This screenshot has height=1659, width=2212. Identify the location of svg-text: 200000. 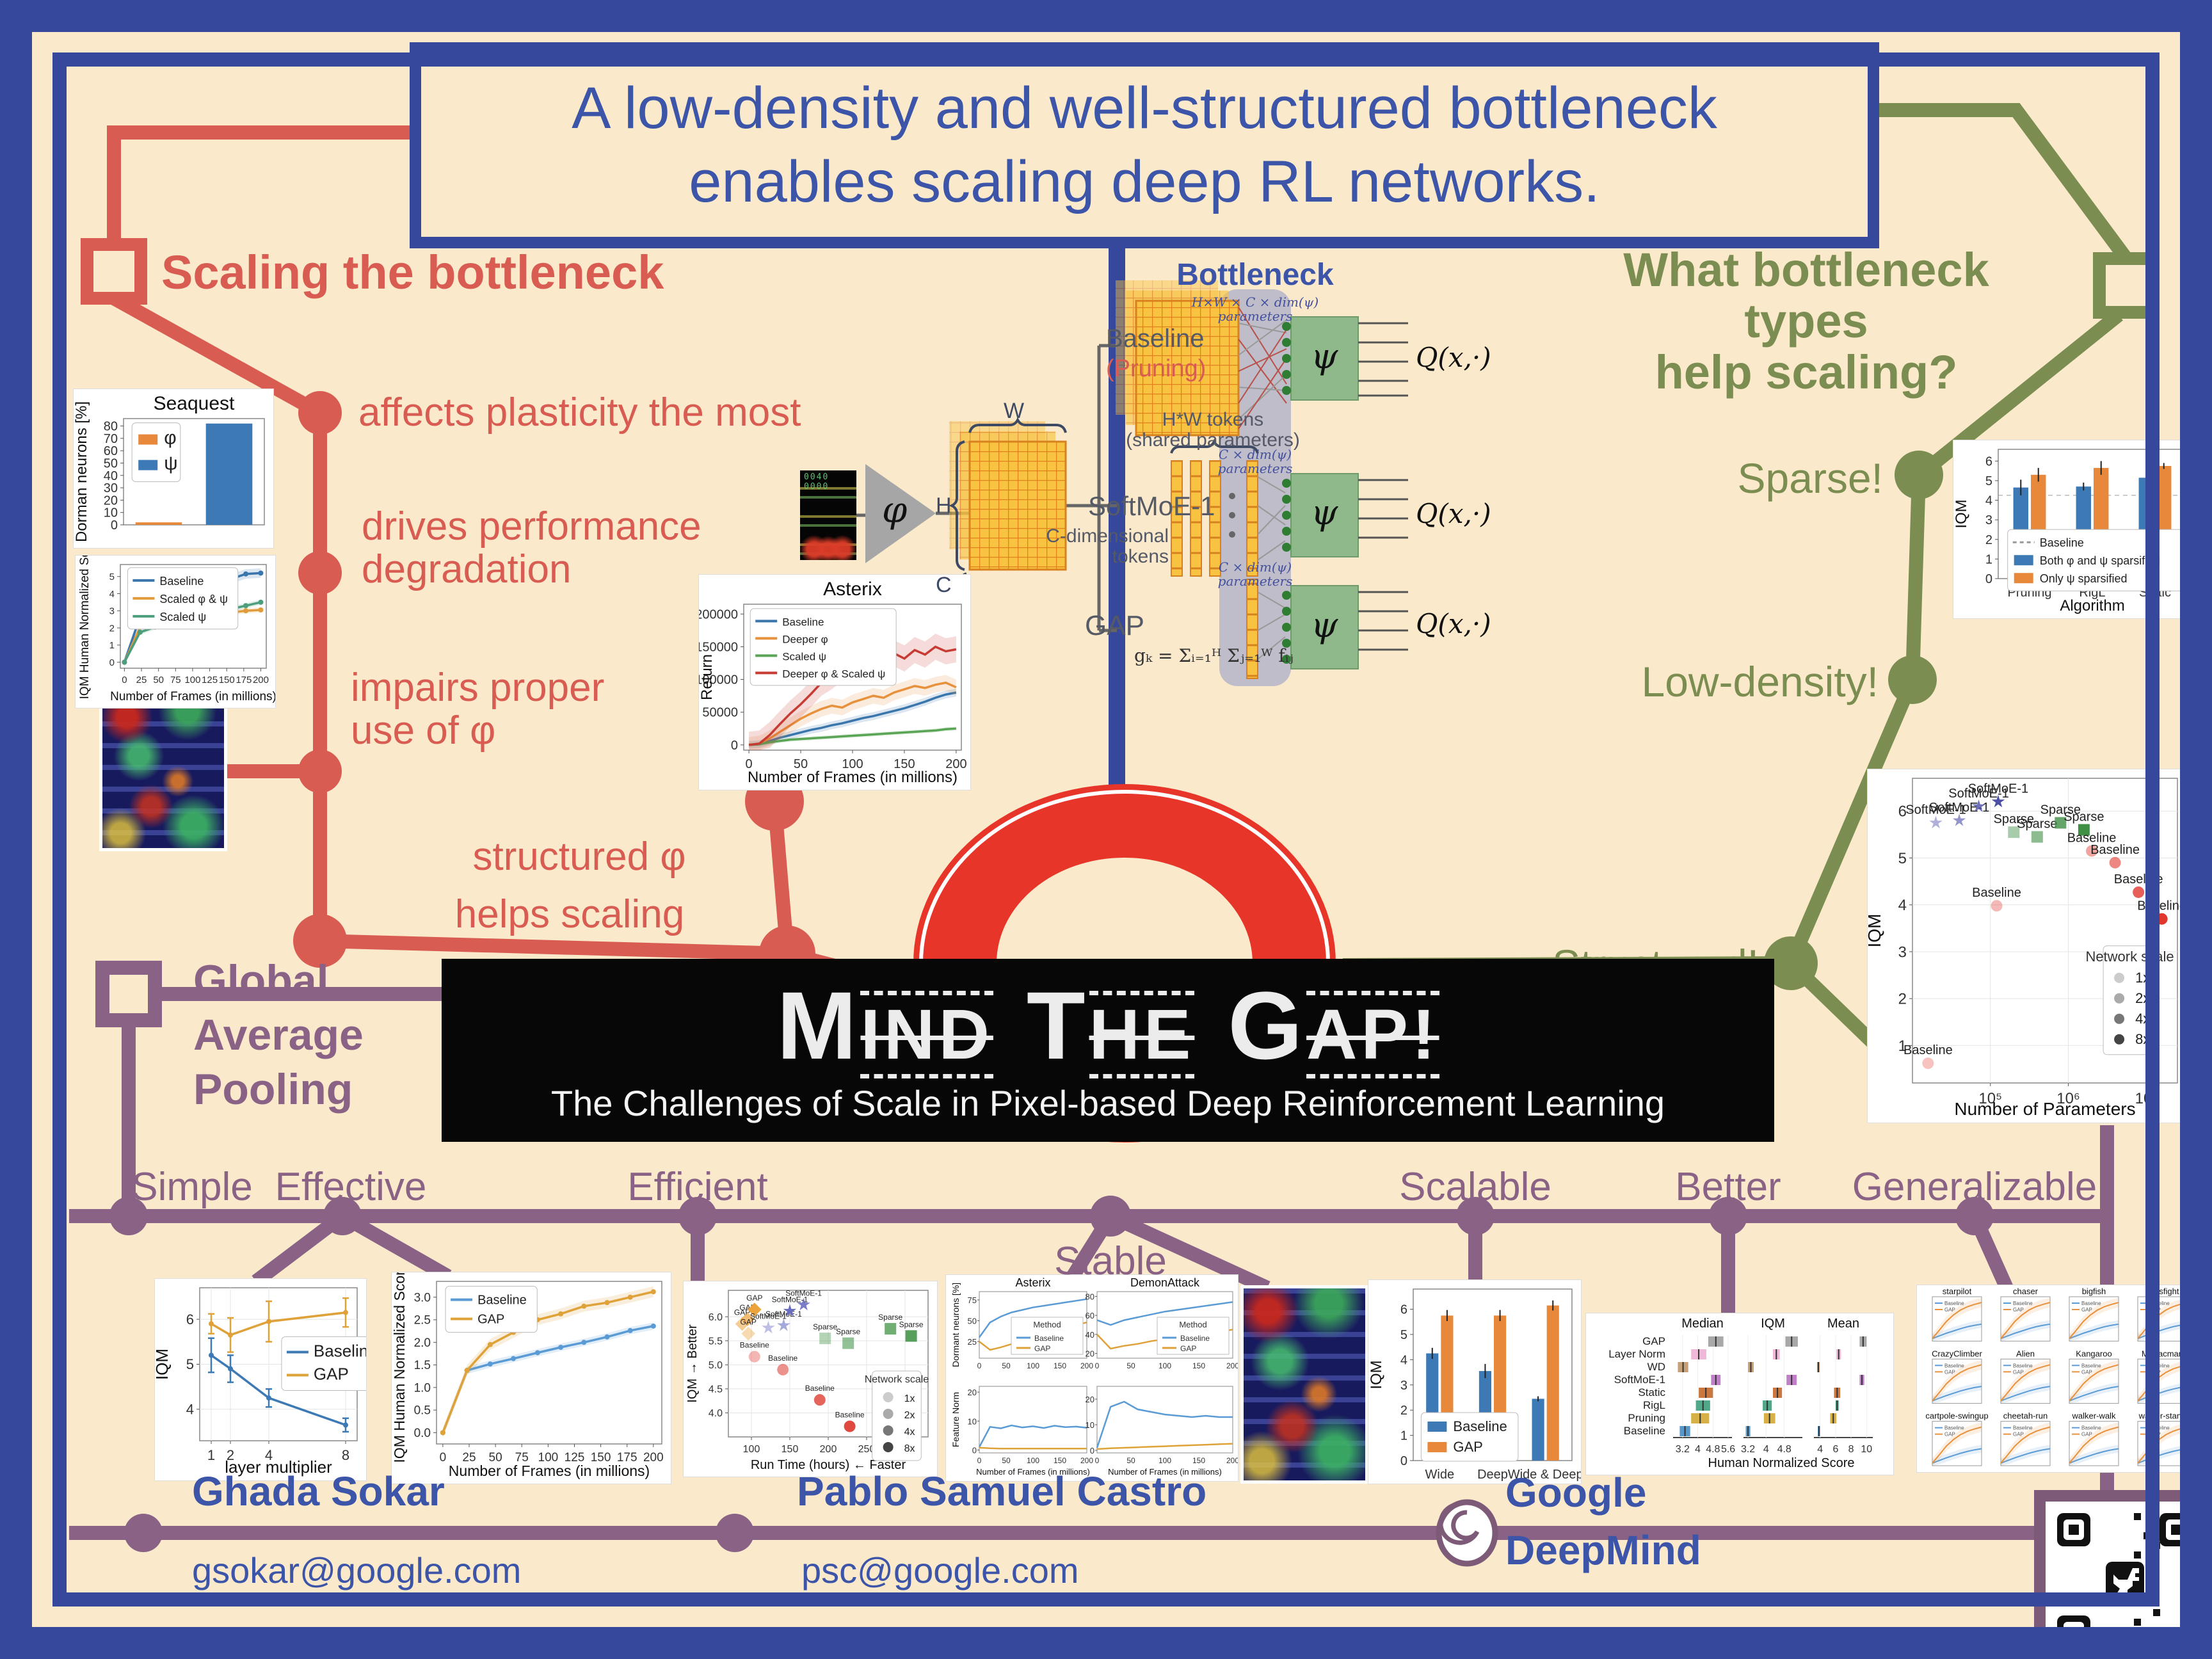
(718, 614).